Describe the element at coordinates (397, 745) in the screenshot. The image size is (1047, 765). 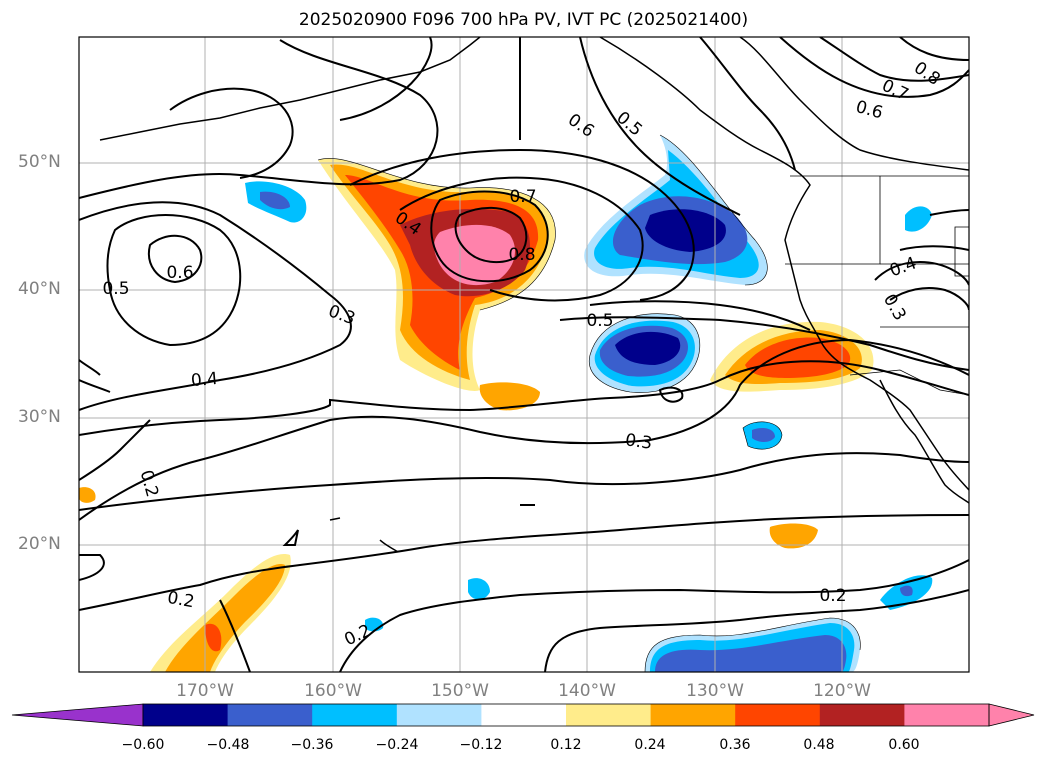
I see `colorbar-tick-label: −0.24` at that location.